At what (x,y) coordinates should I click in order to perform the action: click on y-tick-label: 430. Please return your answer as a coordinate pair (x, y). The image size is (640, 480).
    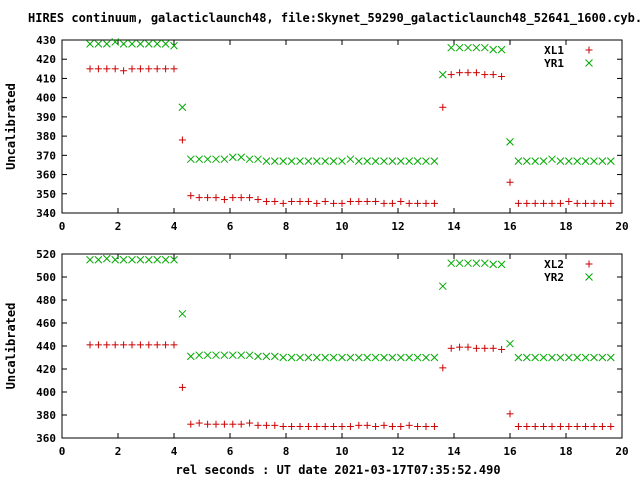
    Looking at the image, I should click on (46, 40).